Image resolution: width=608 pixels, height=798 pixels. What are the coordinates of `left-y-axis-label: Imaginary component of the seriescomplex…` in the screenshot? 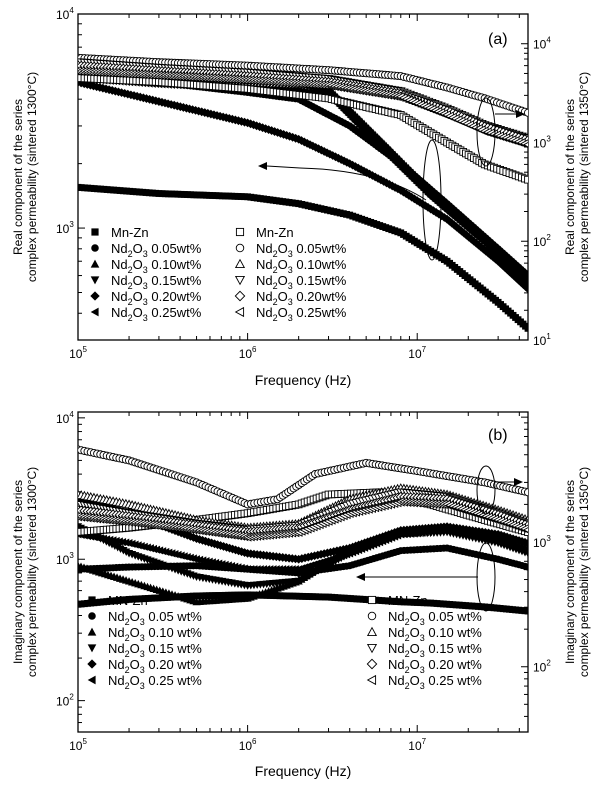 It's located at (25, 572).